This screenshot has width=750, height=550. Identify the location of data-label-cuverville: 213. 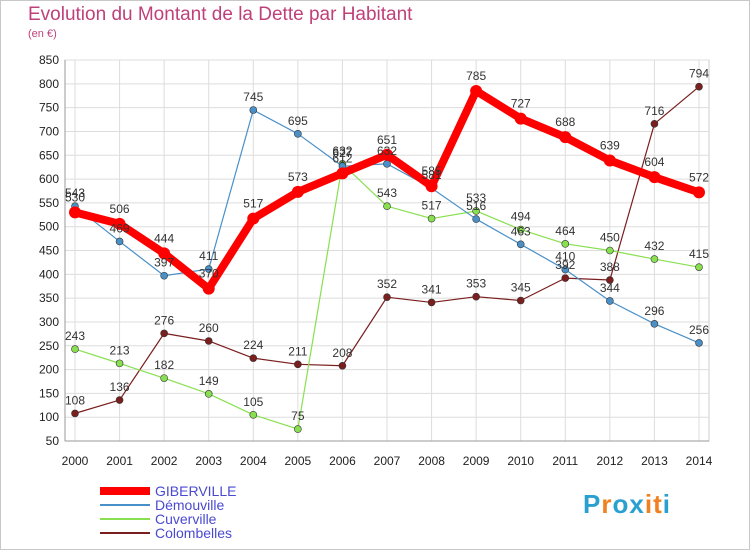
(120, 350).